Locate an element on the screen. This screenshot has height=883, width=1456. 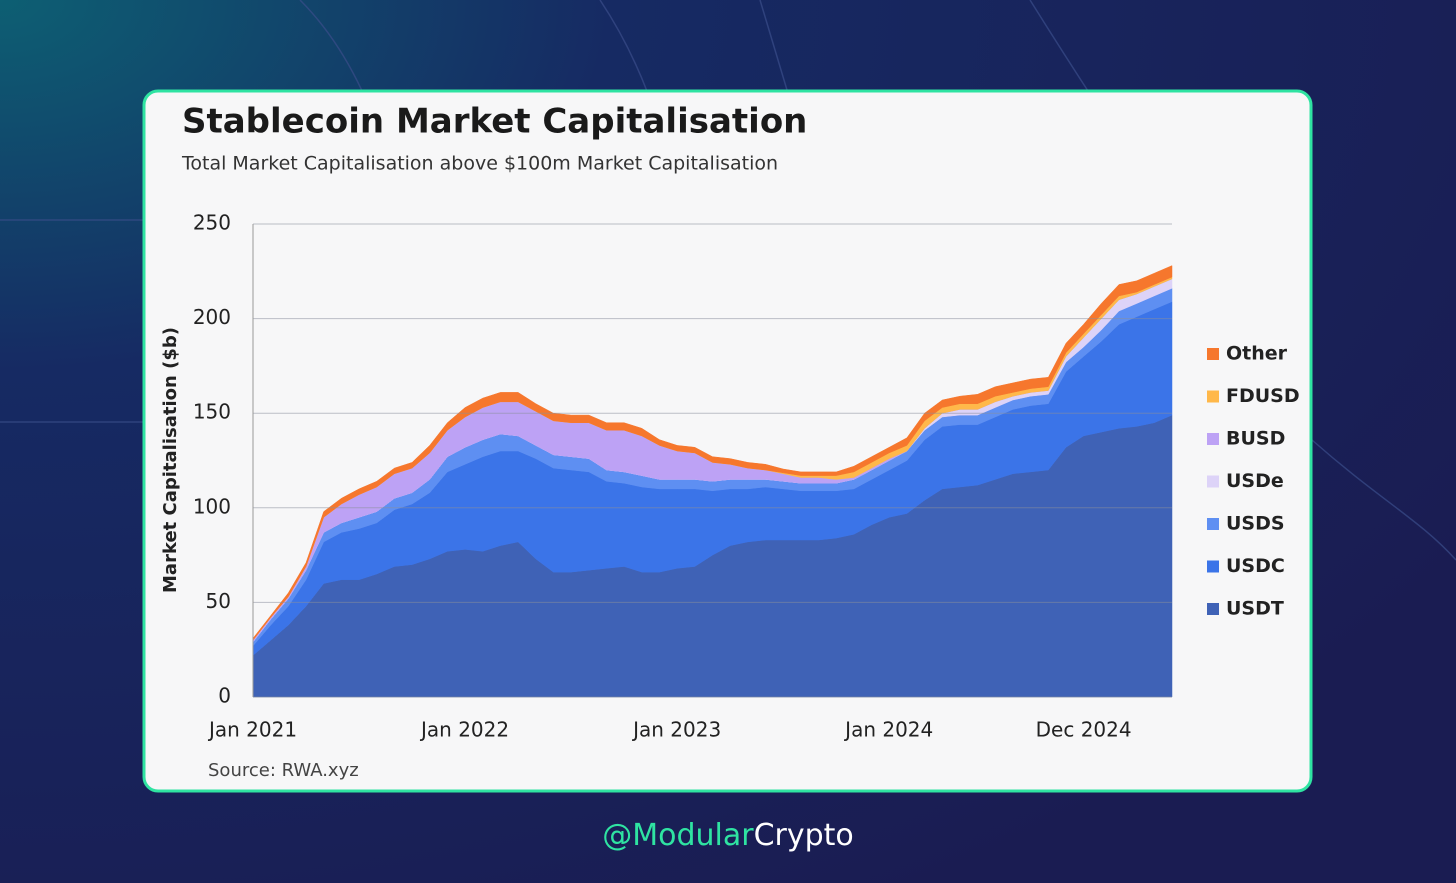
brand-prefix: @Modular is located at coordinates (678, 835).